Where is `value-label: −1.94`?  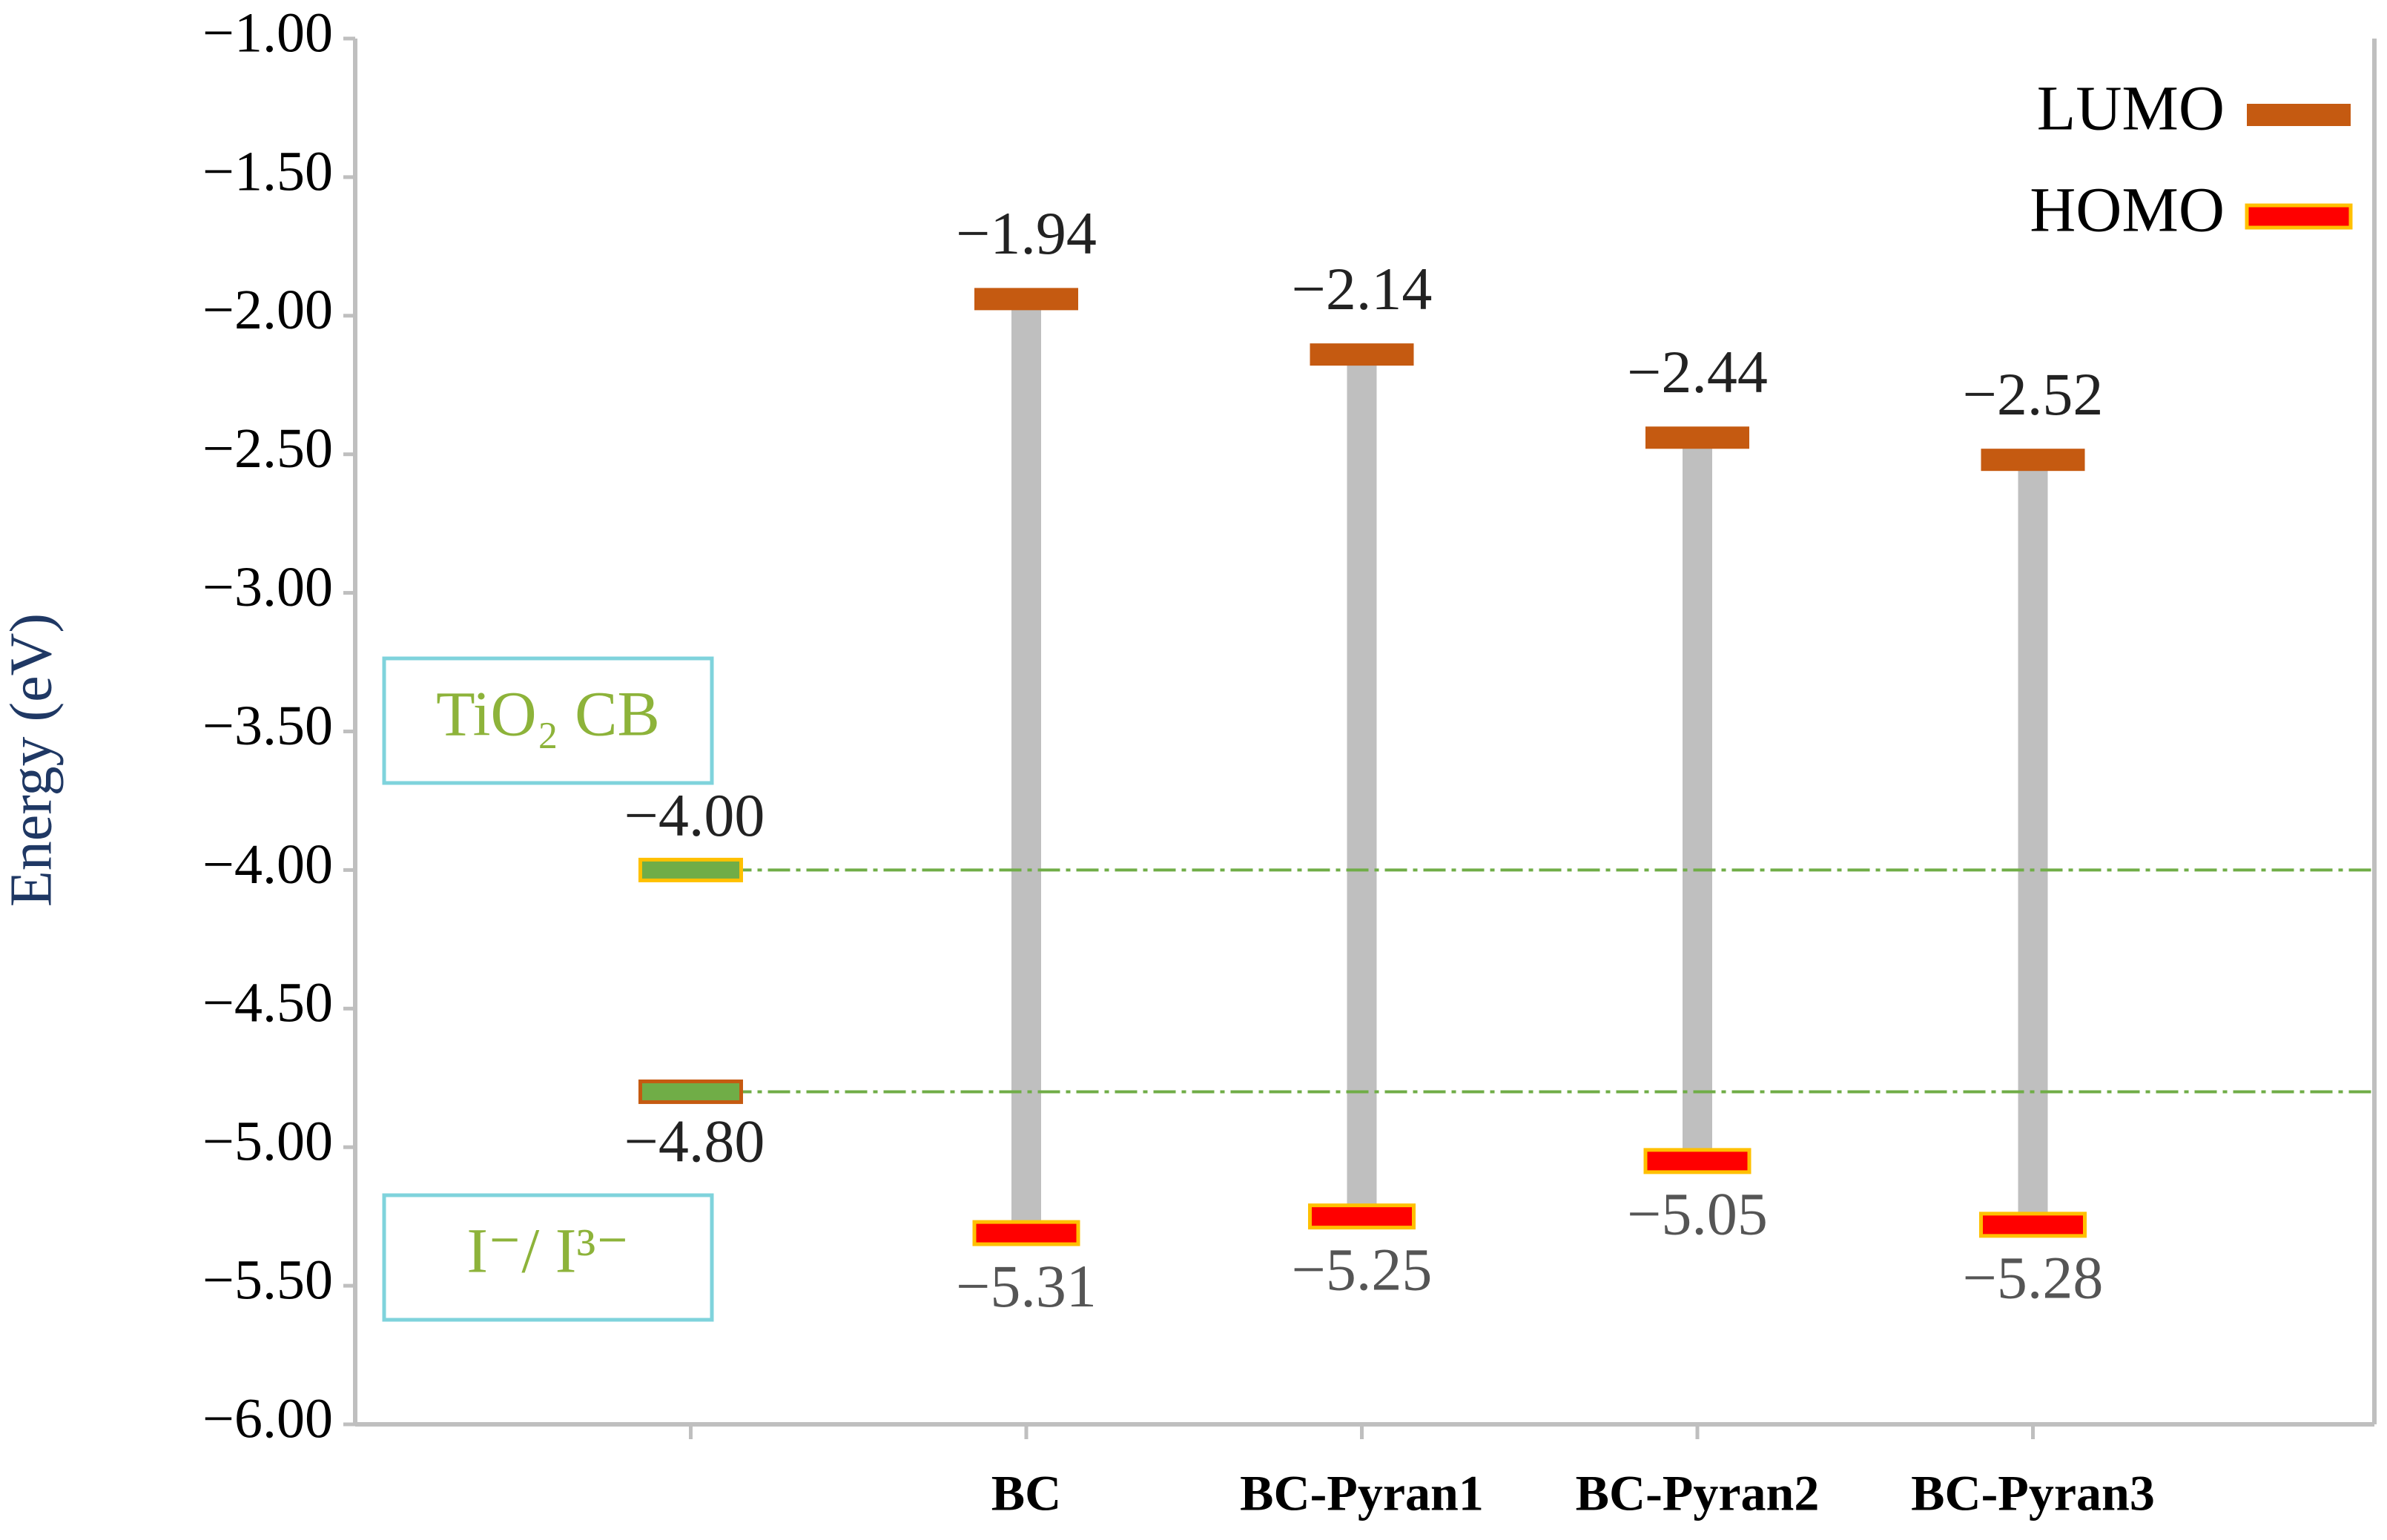
value-label: −1.94 is located at coordinates (1026, 233).